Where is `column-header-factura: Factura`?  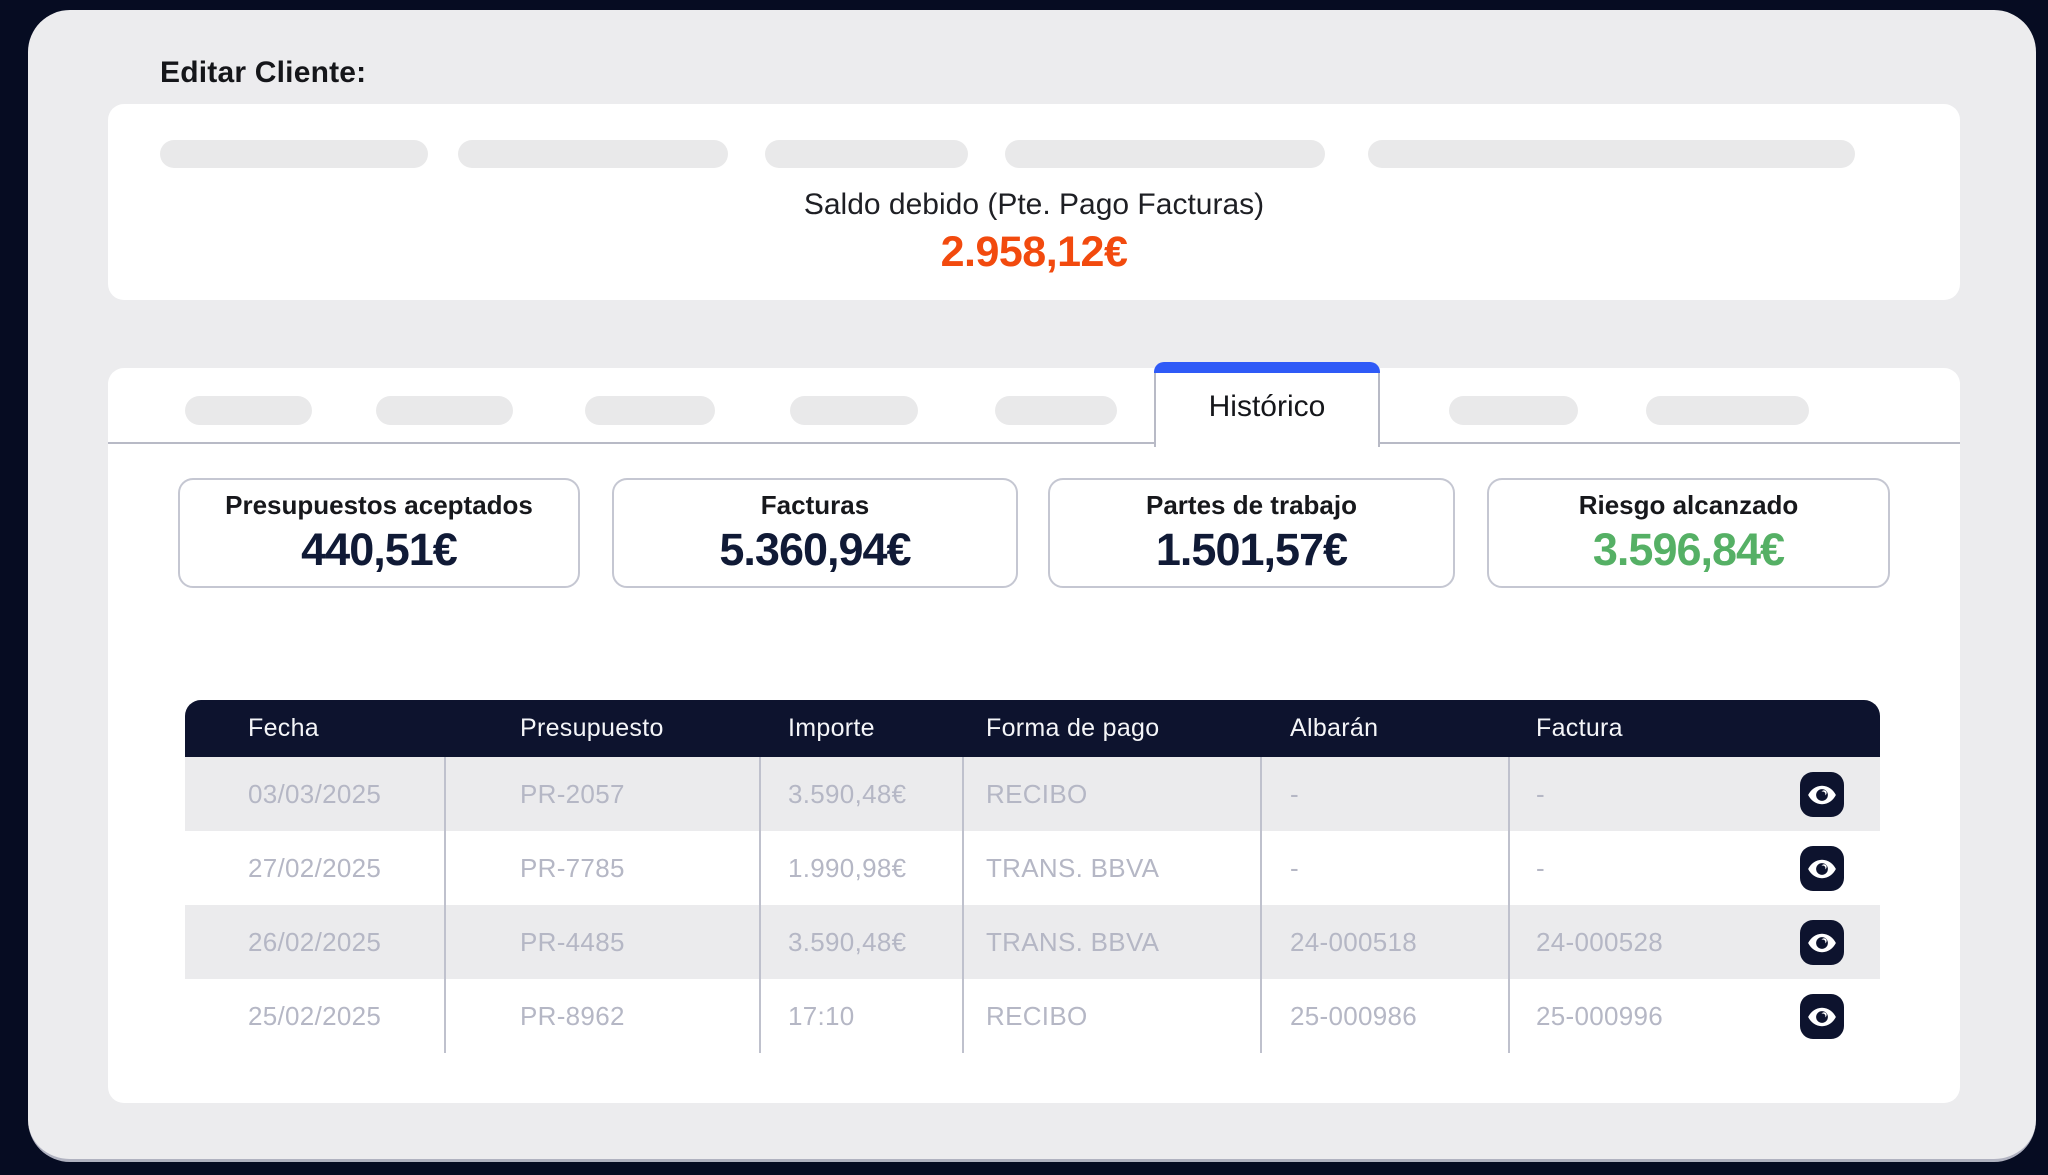 column-header-factura: Factura is located at coordinates (1579, 728).